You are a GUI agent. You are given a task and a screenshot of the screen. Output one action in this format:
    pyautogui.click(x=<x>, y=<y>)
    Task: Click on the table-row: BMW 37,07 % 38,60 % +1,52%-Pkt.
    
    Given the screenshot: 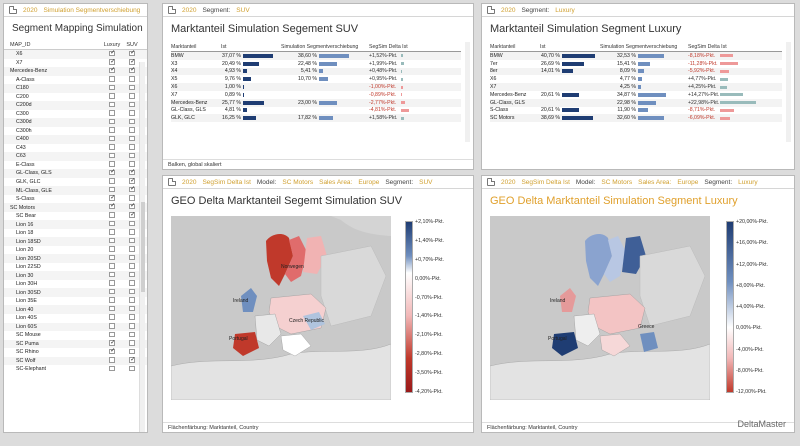 What is the action you would take?
    pyautogui.click(x=316, y=56)
    